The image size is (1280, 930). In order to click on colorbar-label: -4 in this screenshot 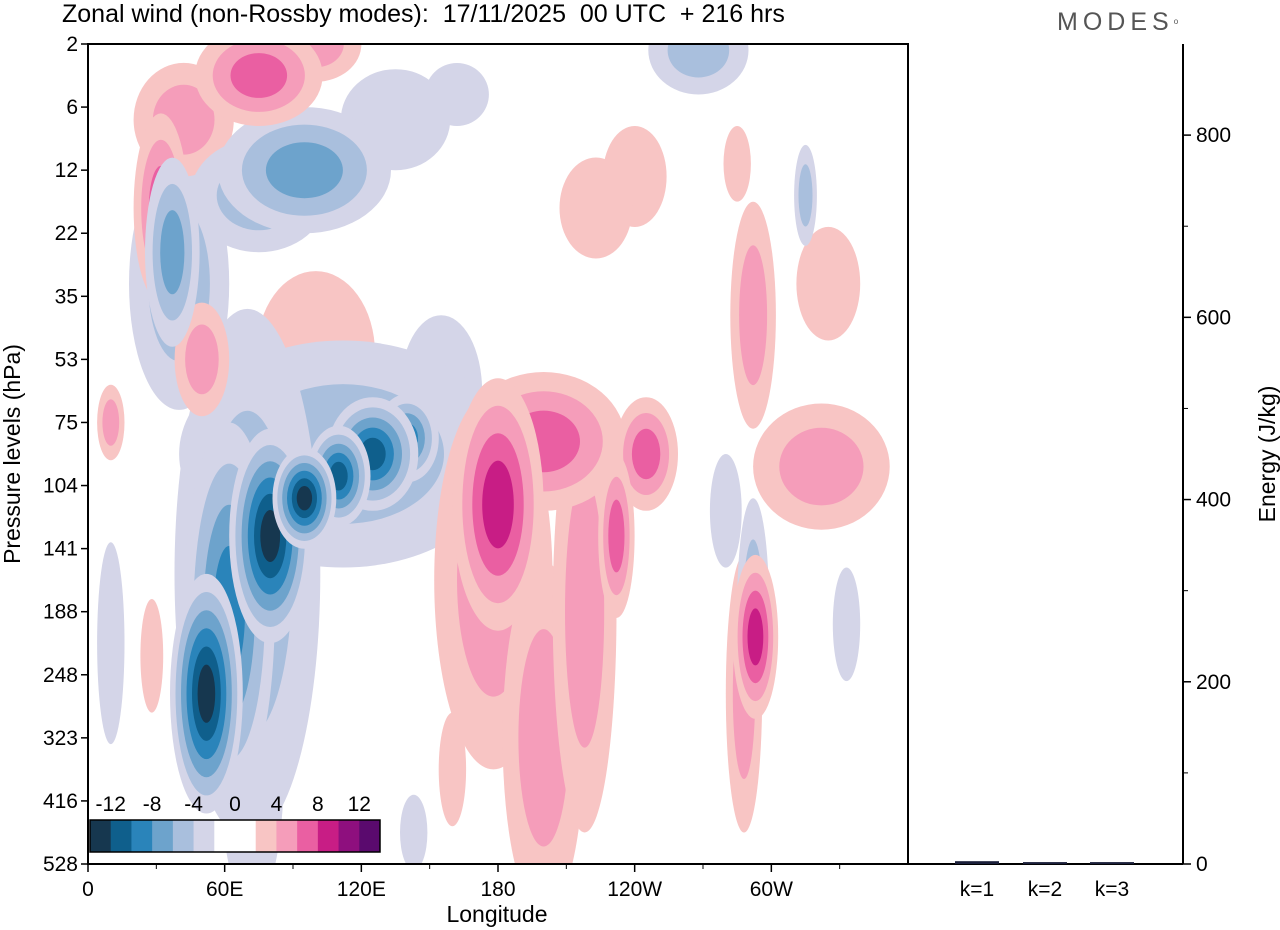, I will do `click(193, 804)`.